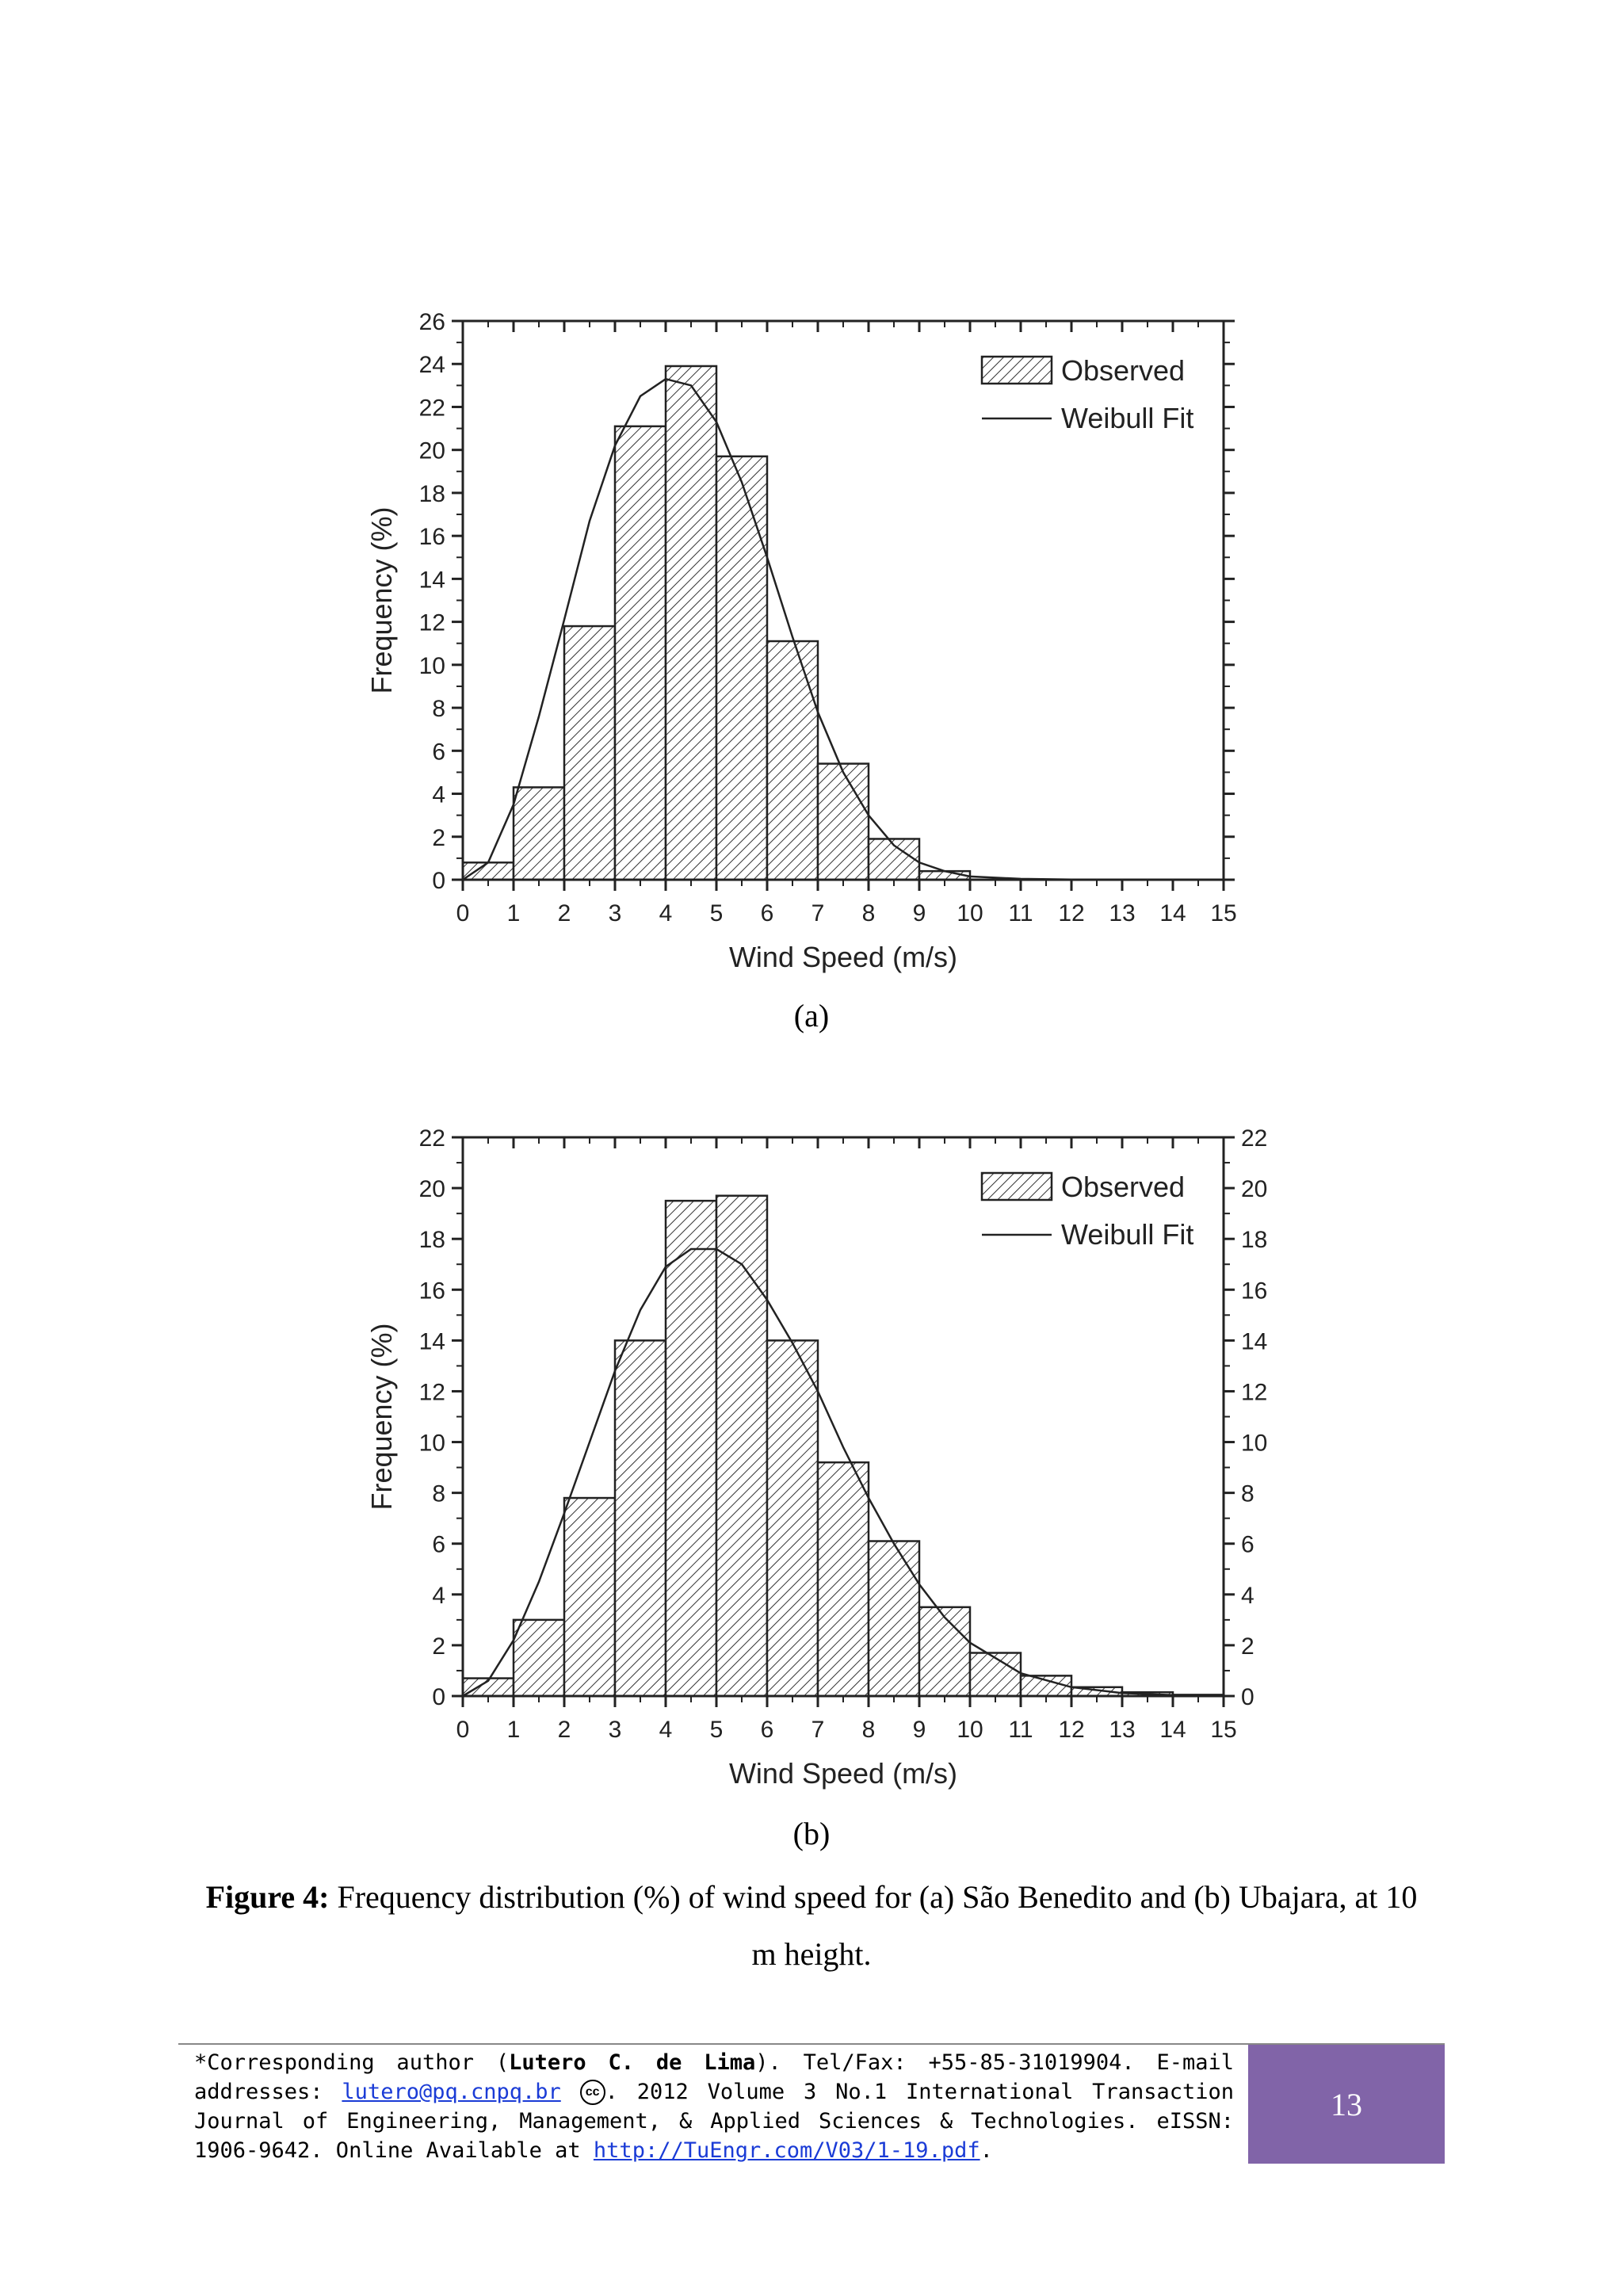 This screenshot has height=2296, width=1623. What do you see at coordinates (432, 1189) in the screenshot?
I see `y-tick-label: 20` at bounding box center [432, 1189].